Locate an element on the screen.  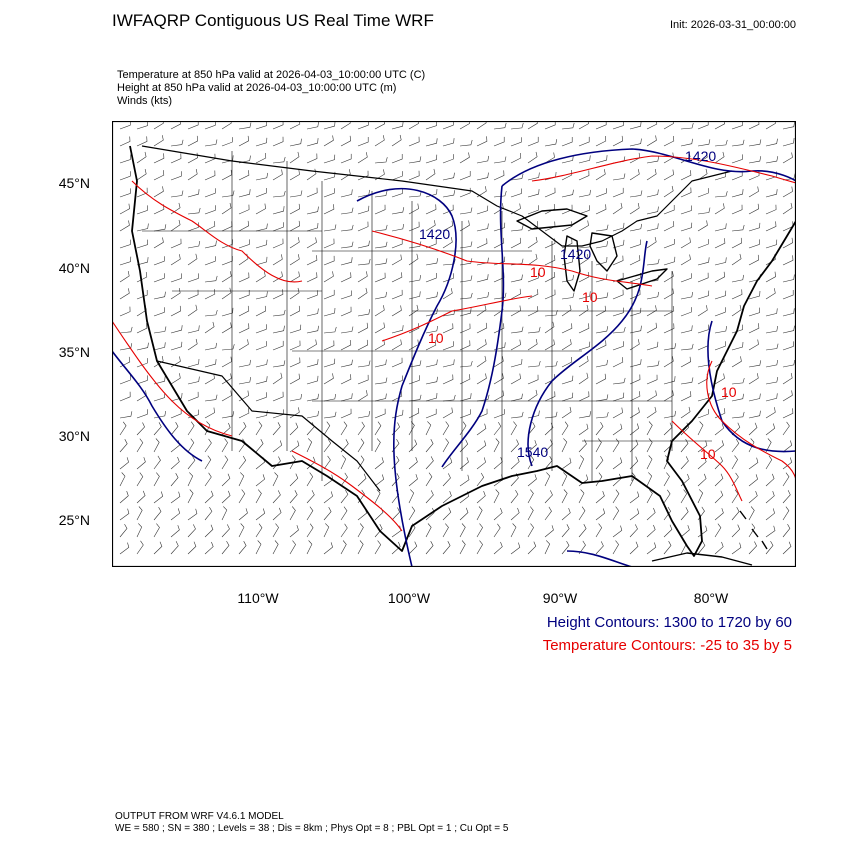
temperature-contour is located at coordinates (663, 169).